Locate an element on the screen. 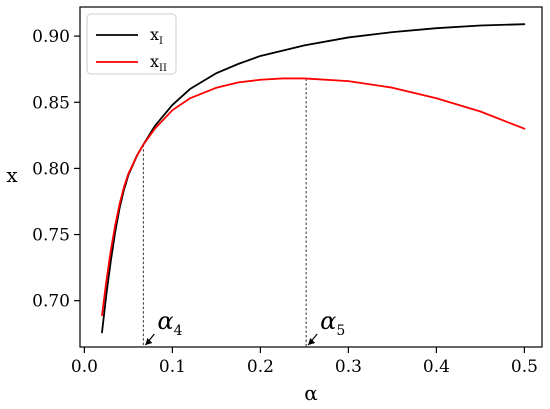  annotation-label-1: α4 is located at coordinates (169, 323).